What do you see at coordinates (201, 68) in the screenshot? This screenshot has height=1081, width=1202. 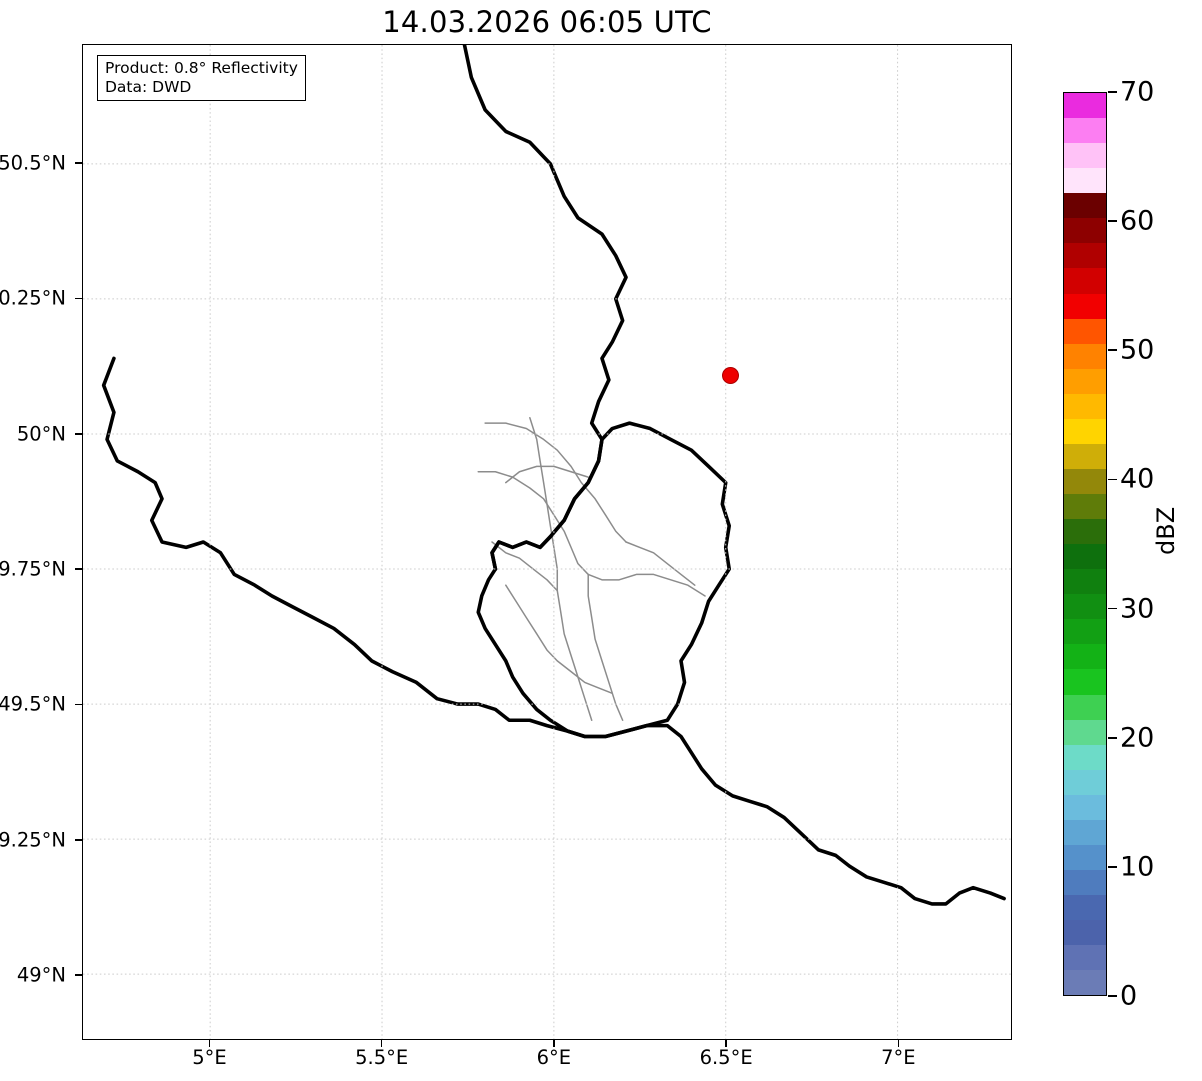 I see `product-line: Product: 0.8° Reflectivity` at bounding box center [201, 68].